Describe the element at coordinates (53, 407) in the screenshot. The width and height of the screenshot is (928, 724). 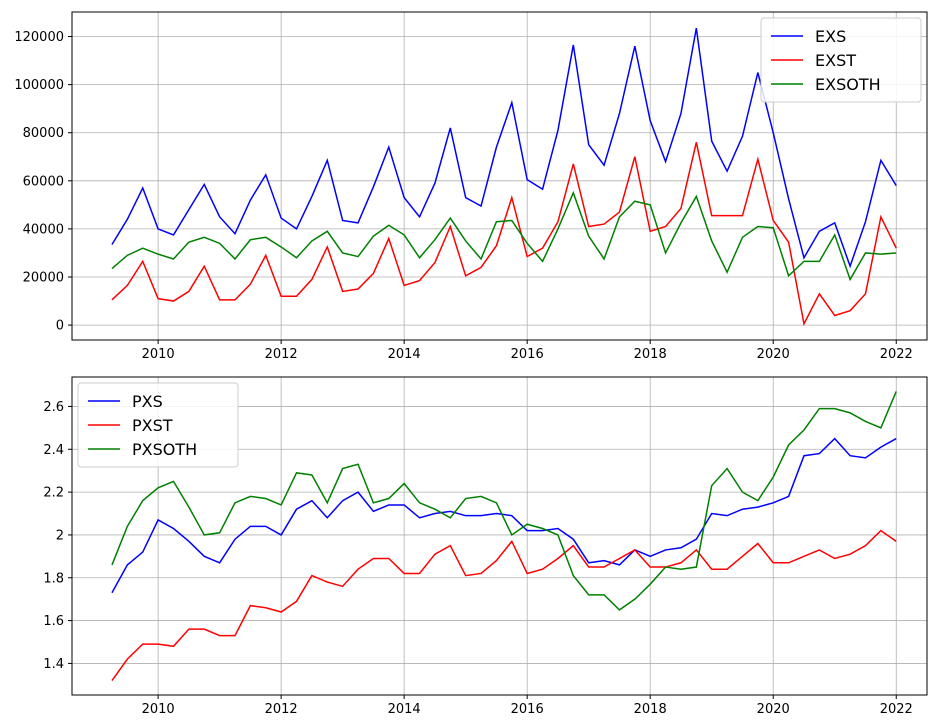
I see `y-tick-label: 2.6` at that location.